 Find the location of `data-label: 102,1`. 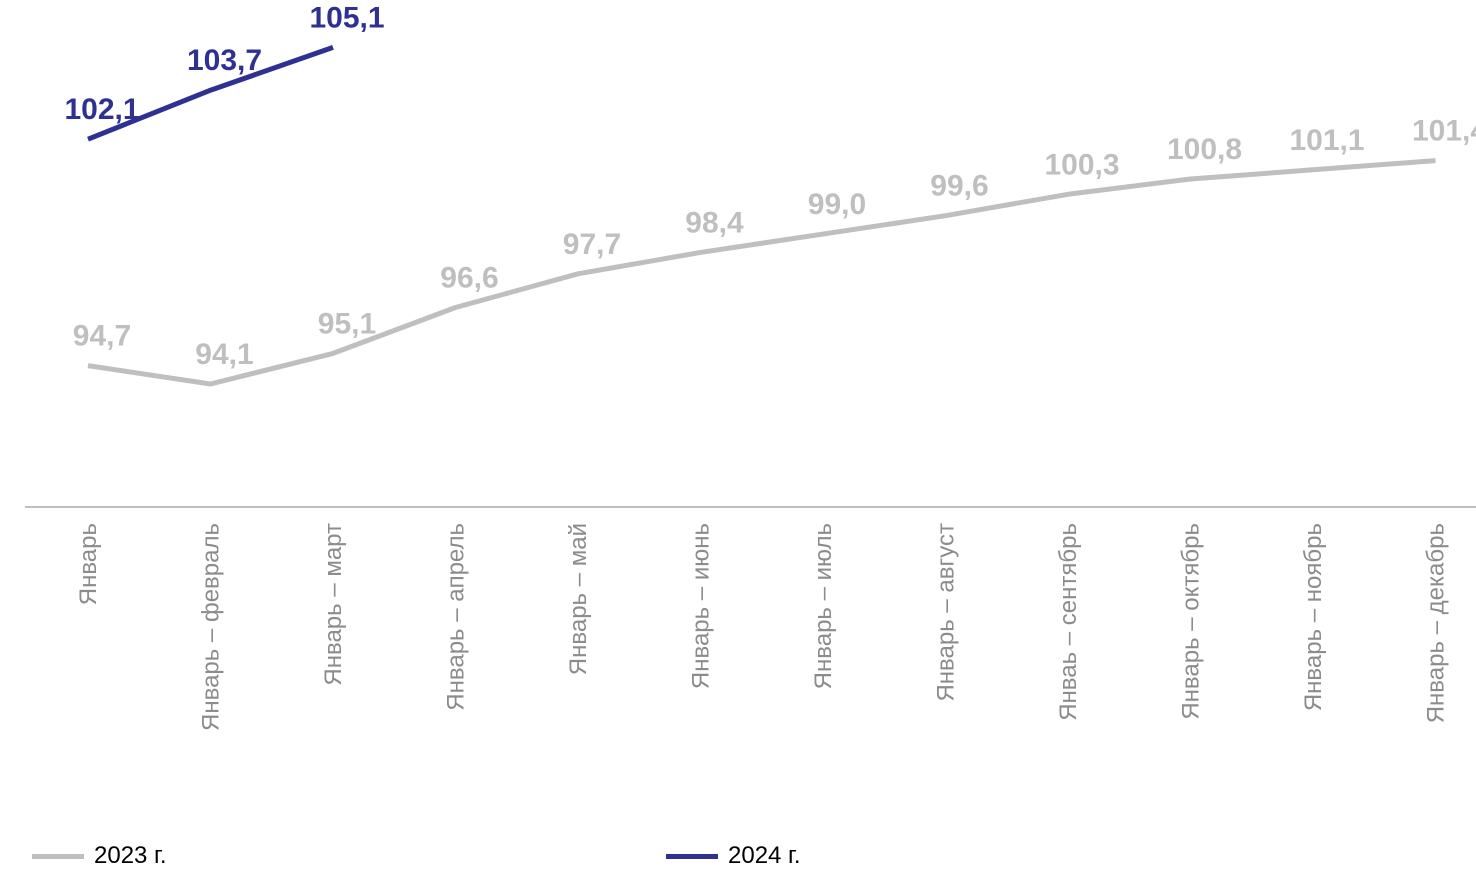

data-label: 102,1 is located at coordinates (101, 109).